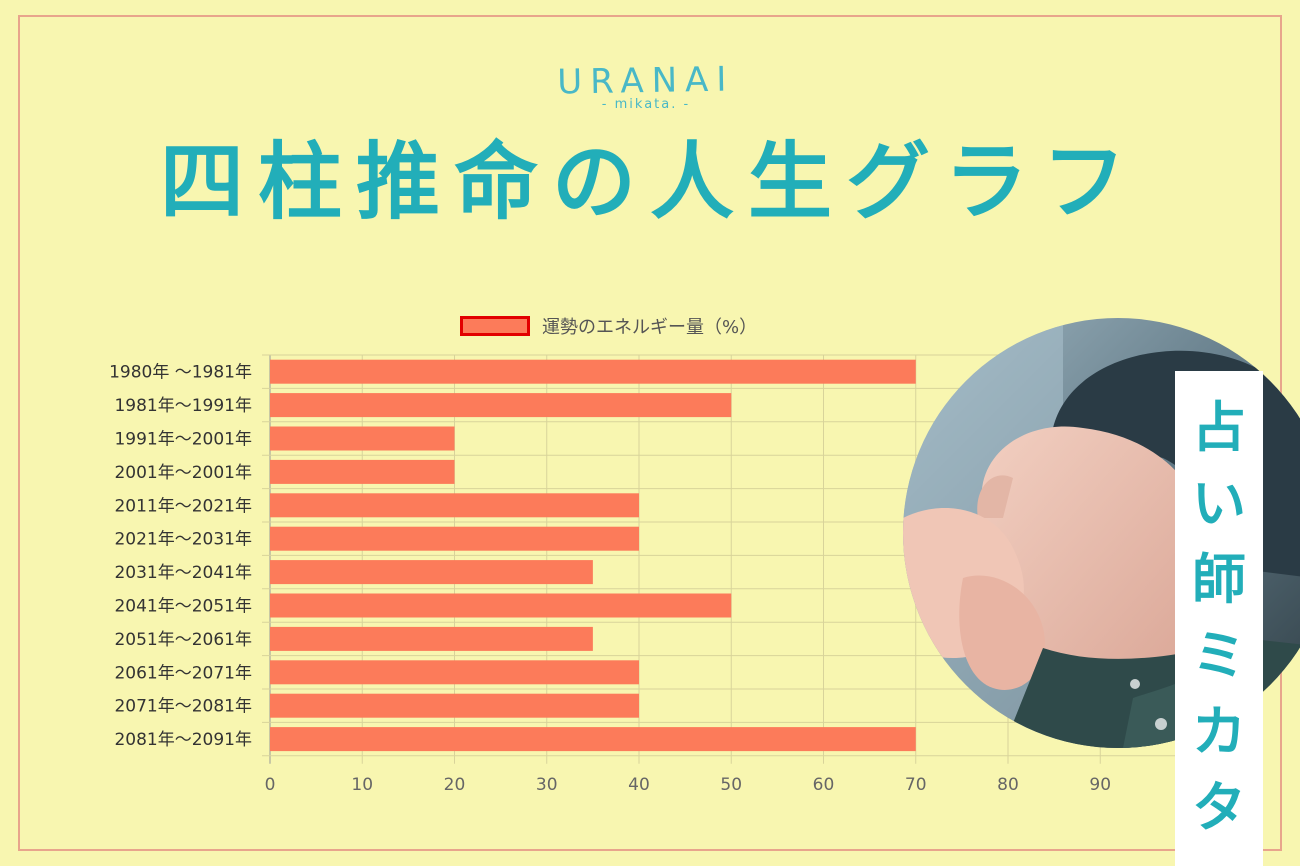 The height and width of the screenshot is (866, 1300). I want to click on fortune-teller-banner: 占い師ミカタ, so click(1219, 618).